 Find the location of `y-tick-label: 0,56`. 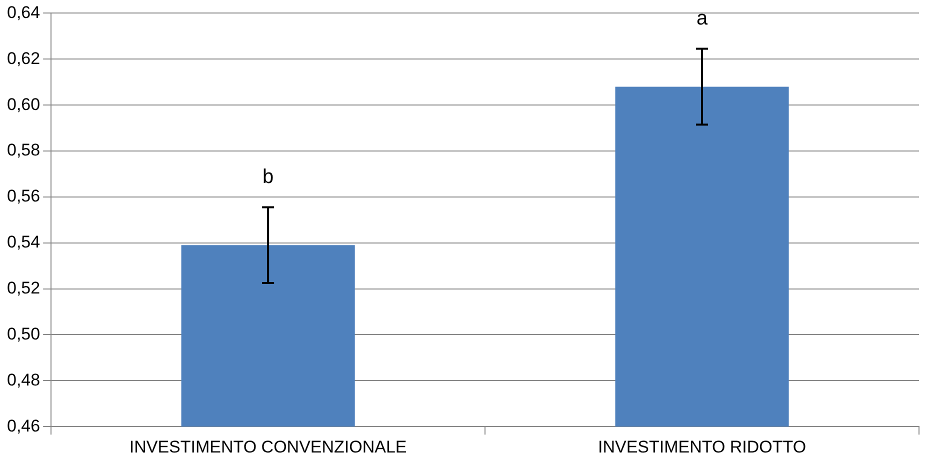

y-tick-label: 0,56 is located at coordinates (23, 196).